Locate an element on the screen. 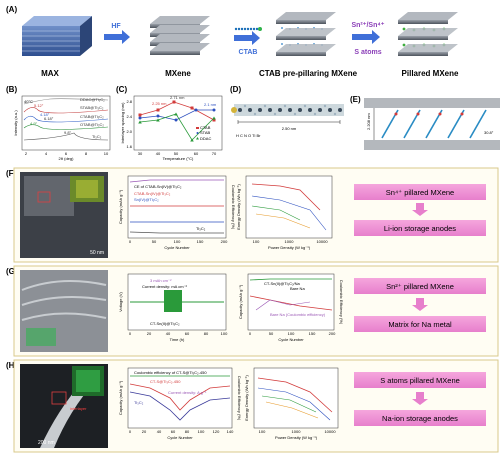  svg-text: 200 nm is located at coordinates (46, 443).